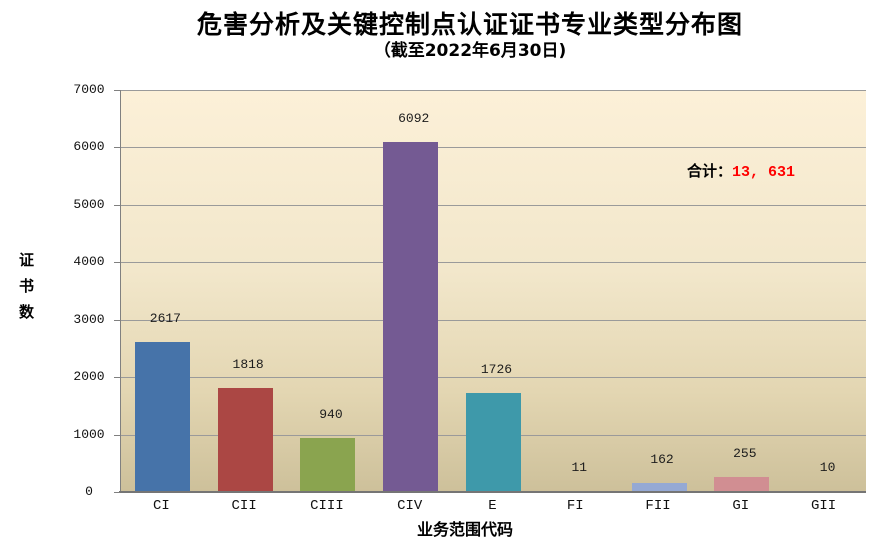 The width and height of the screenshot is (882, 544). Describe the element at coordinates (89, 262) in the screenshot. I see `y-tick-label: 4000` at that location.